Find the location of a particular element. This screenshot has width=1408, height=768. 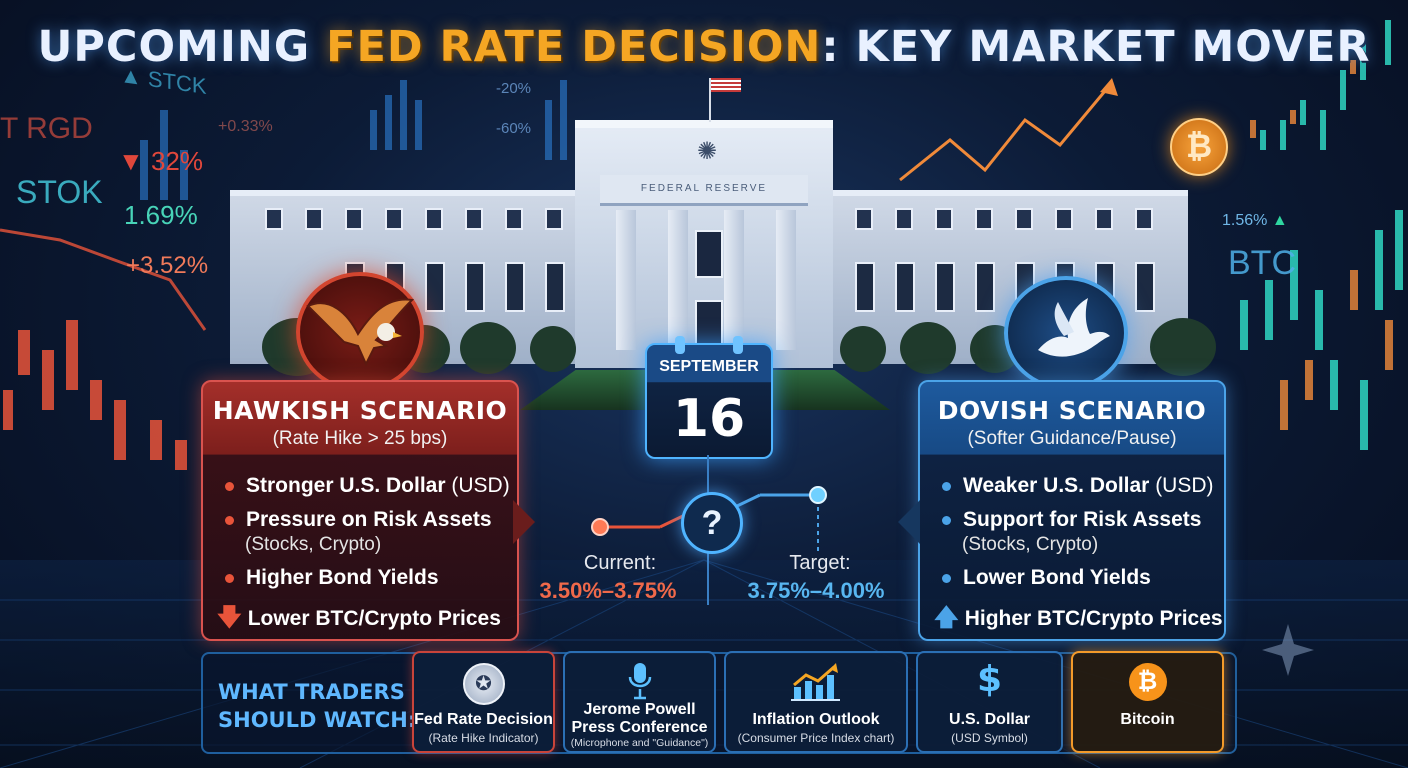

fed-seal-icon: ✪ is located at coordinates (483, 684).